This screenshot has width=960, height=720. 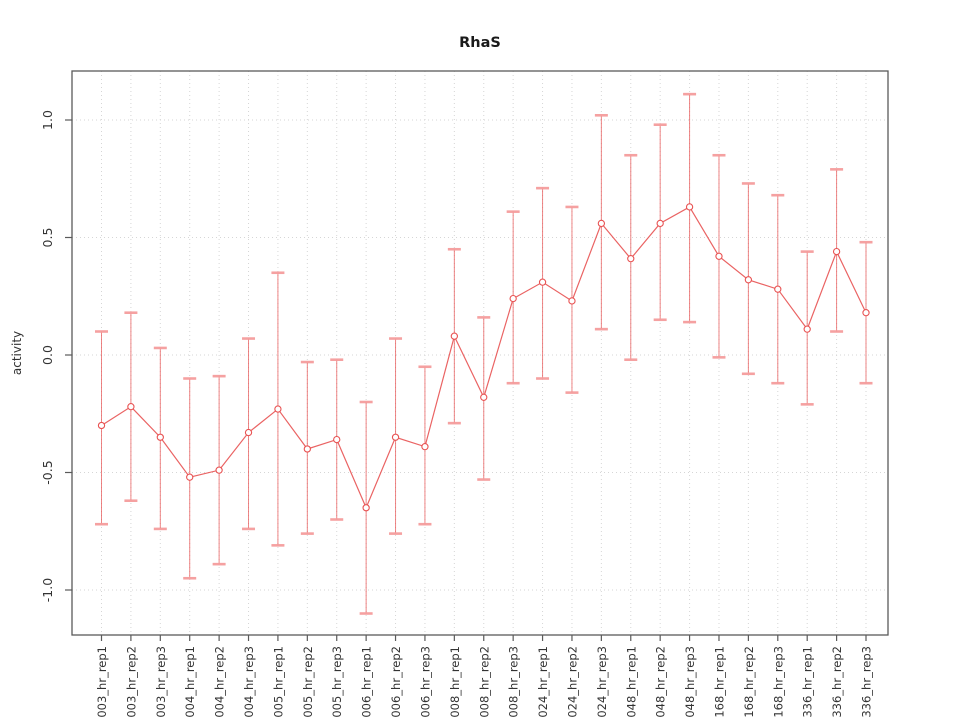 I want to click on x-tick-label: 048_hr_rep2, so click(x=661, y=682).